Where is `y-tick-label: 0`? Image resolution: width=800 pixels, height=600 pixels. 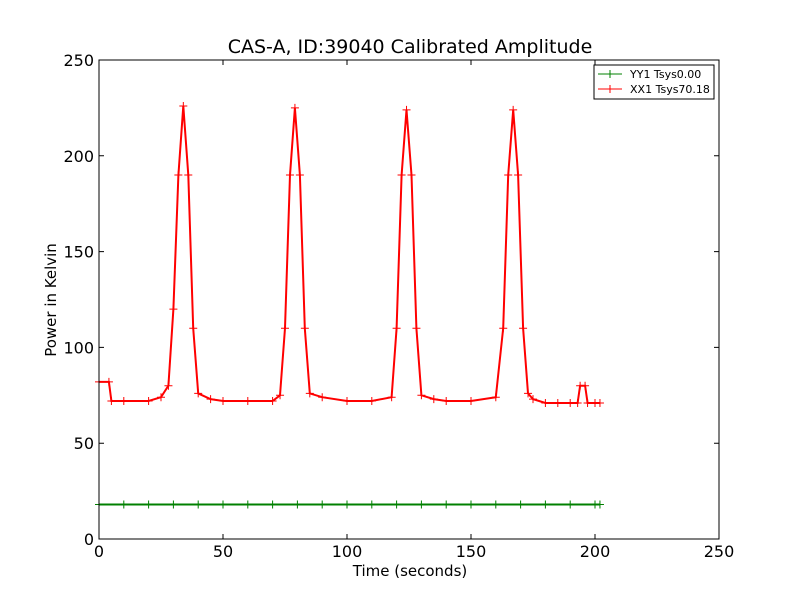 y-tick-label: 0 is located at coordinates (89, 539).